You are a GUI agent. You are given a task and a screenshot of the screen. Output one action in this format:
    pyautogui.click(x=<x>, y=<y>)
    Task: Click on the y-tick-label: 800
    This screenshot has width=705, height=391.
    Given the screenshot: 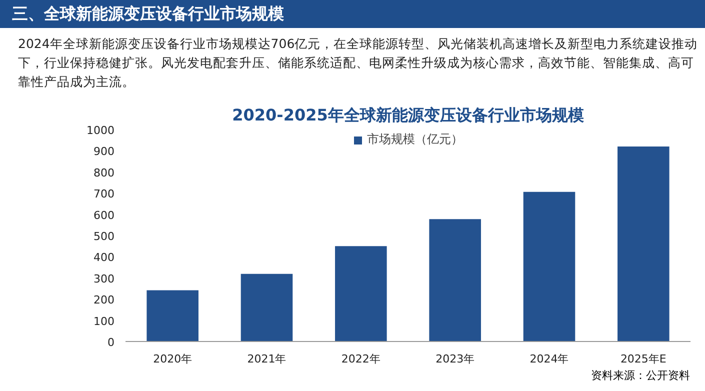 What is the action you would take?
    pyautogui.click(x=104, y=173)
    